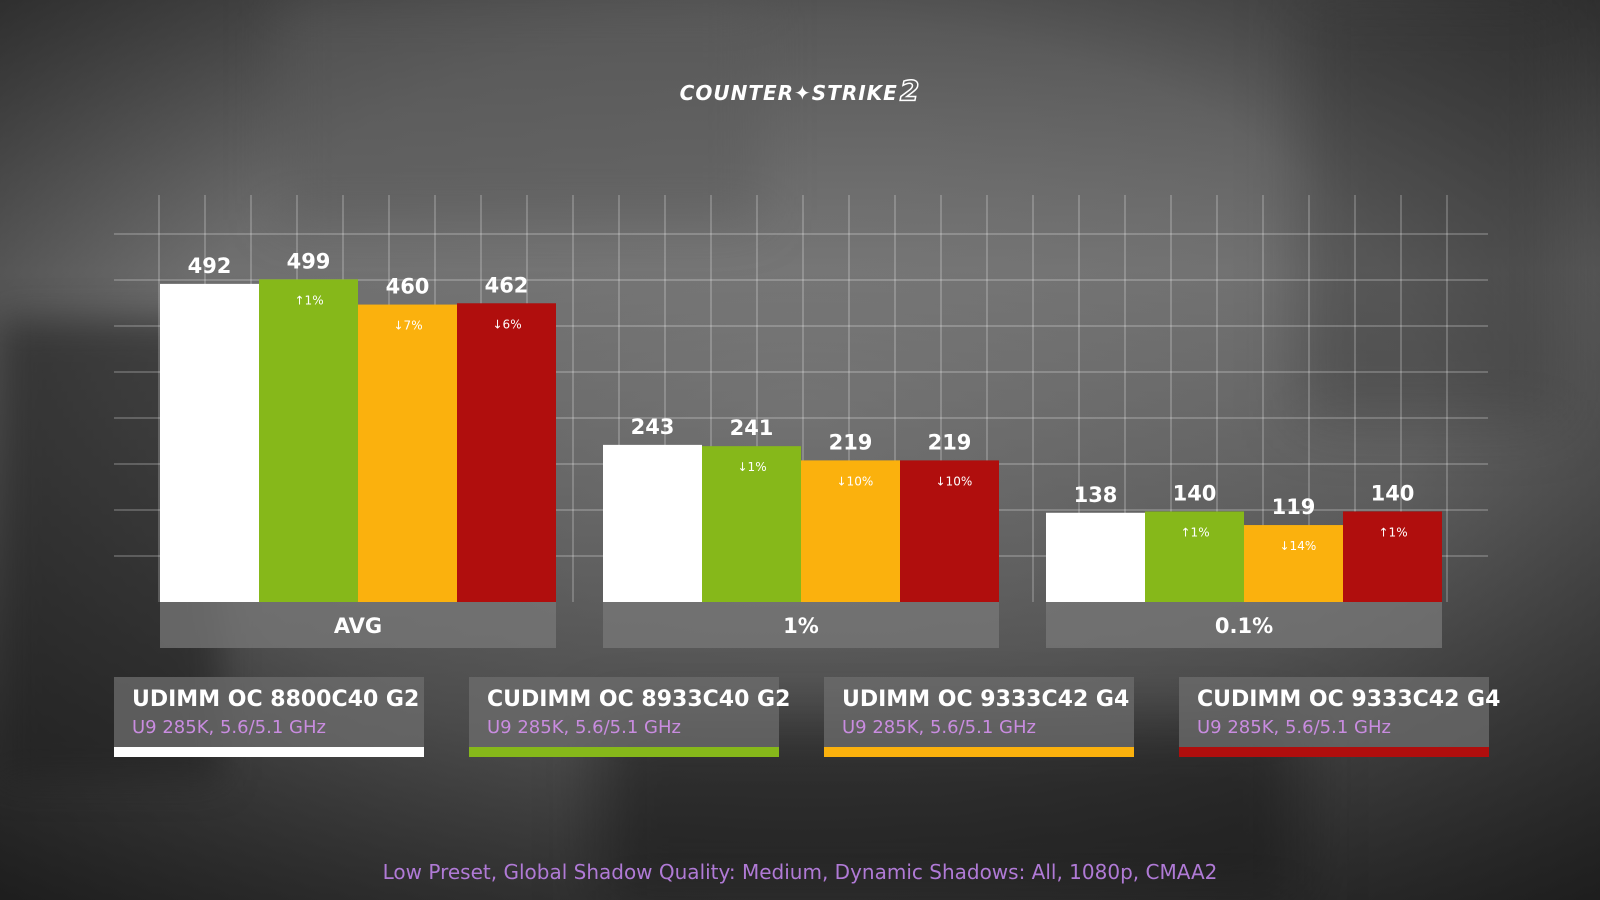  I want to click on category-label: 1%, so click(801, 626).